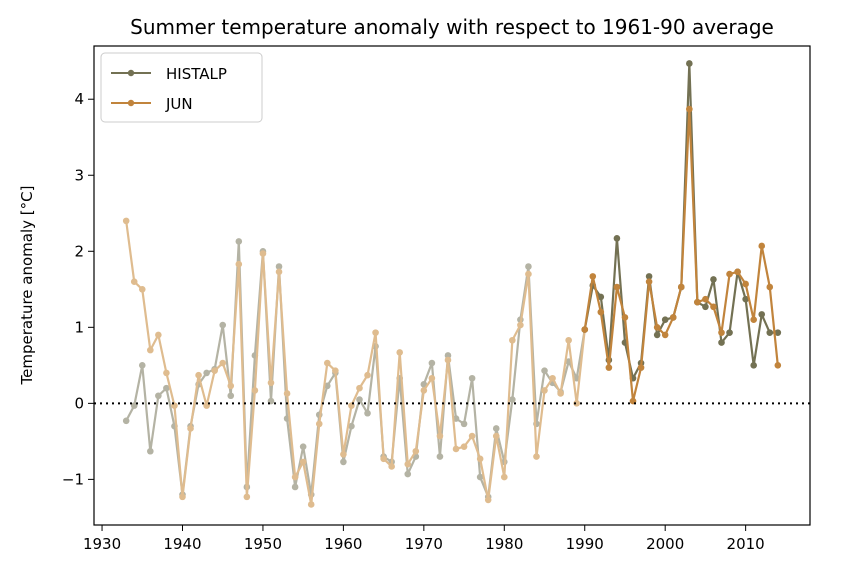 The width and height of the screenshot is (868, 577). What do you see at coordinates (681, 255) in the screenshot?
I see `series-line-jun-recent` at bounding box center [681, 255].